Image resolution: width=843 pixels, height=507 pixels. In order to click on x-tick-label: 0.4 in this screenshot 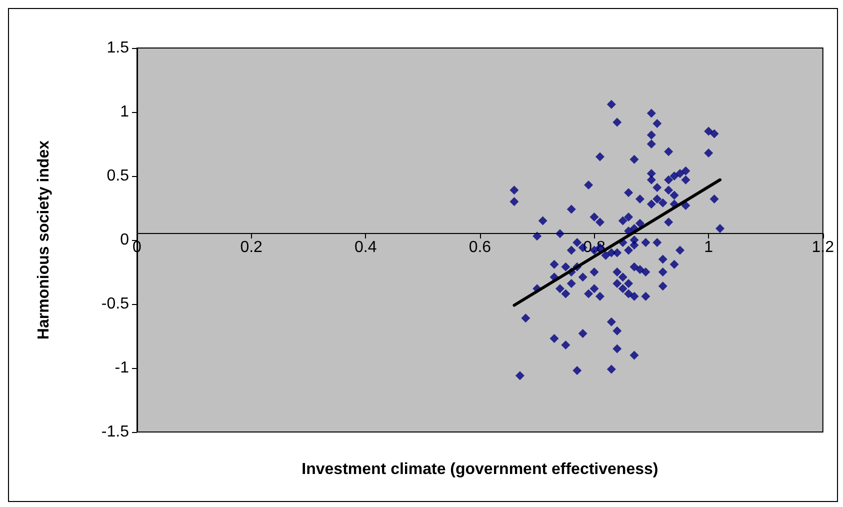, I will do `click(365, 247)`.